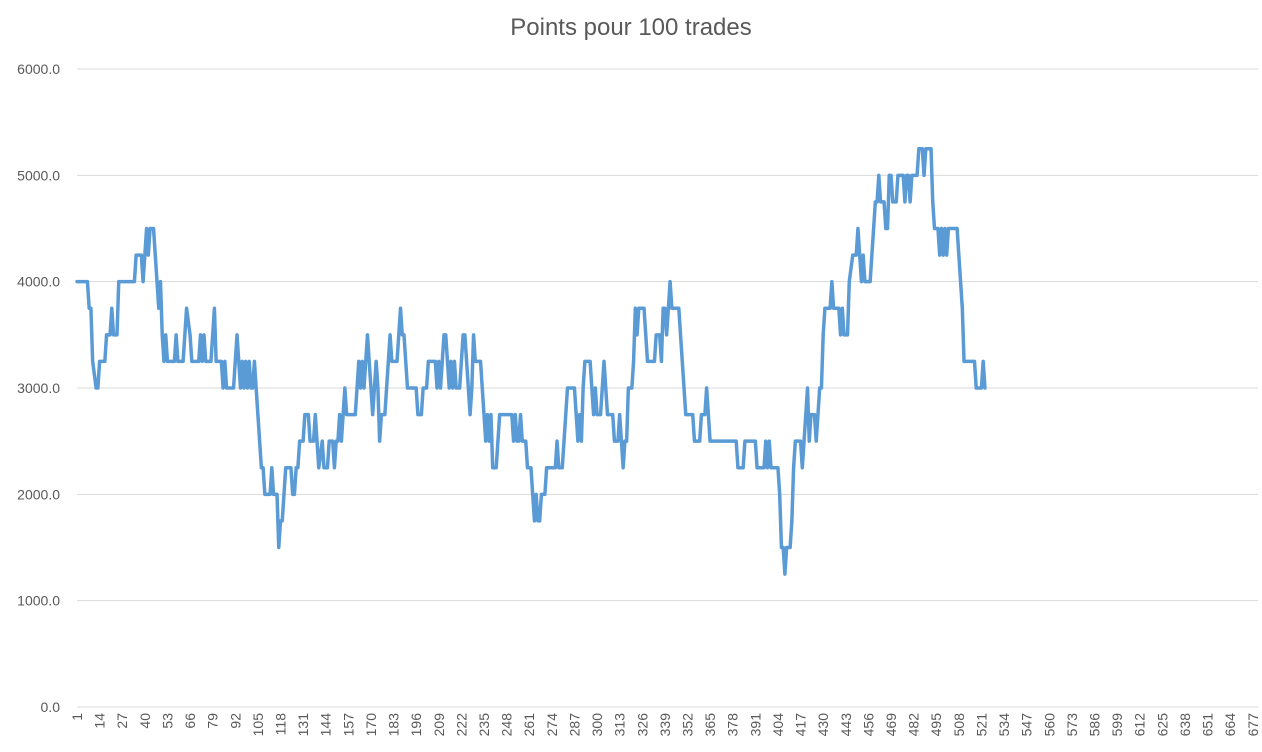 This screenshot has width=1262, height=752. I want to click on x-tick-label: 105, so click(258, 725).